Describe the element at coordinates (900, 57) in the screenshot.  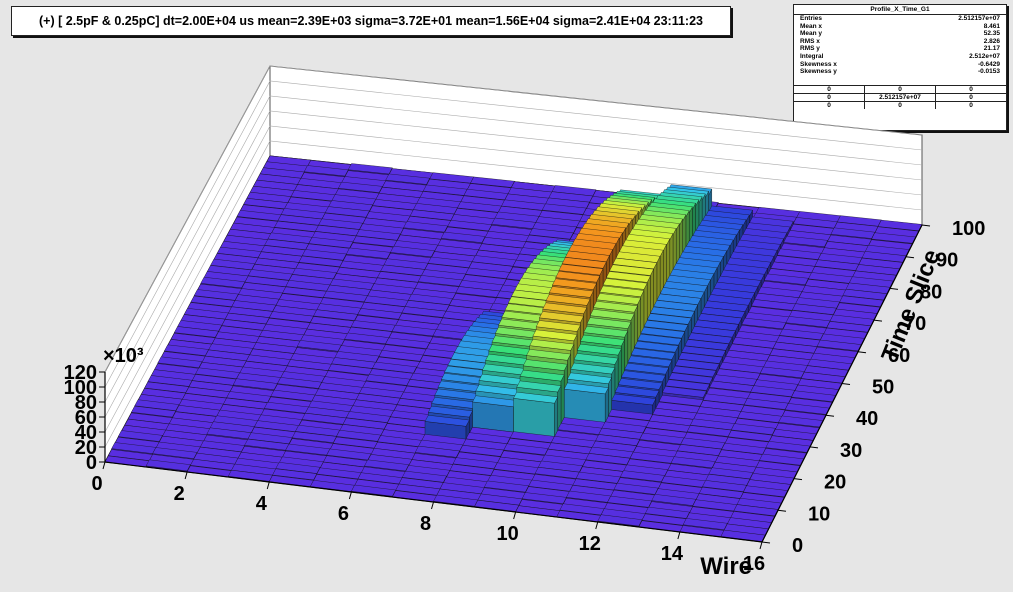
I see `stats-row: Integral 2.512e+07` at that location.